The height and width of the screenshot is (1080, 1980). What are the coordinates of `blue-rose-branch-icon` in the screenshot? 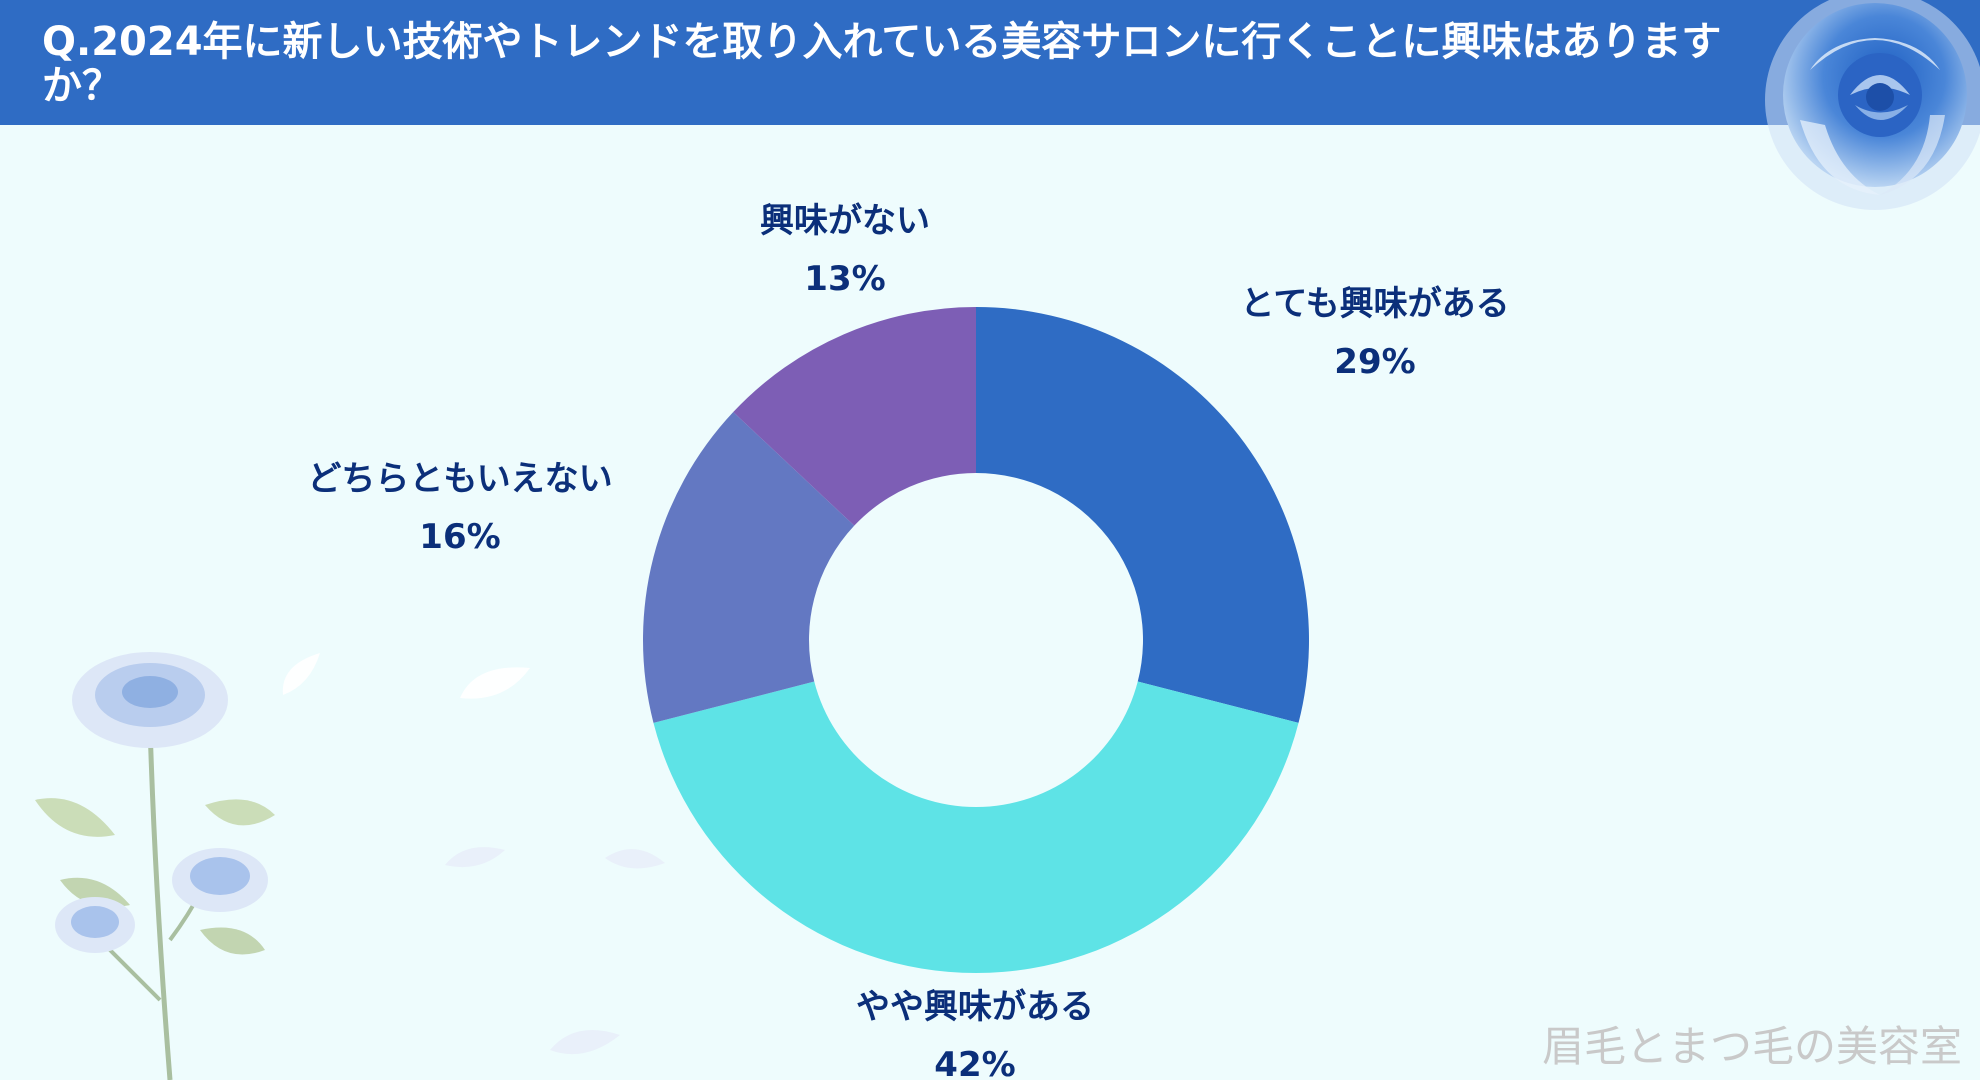 It's located at (155, 866).